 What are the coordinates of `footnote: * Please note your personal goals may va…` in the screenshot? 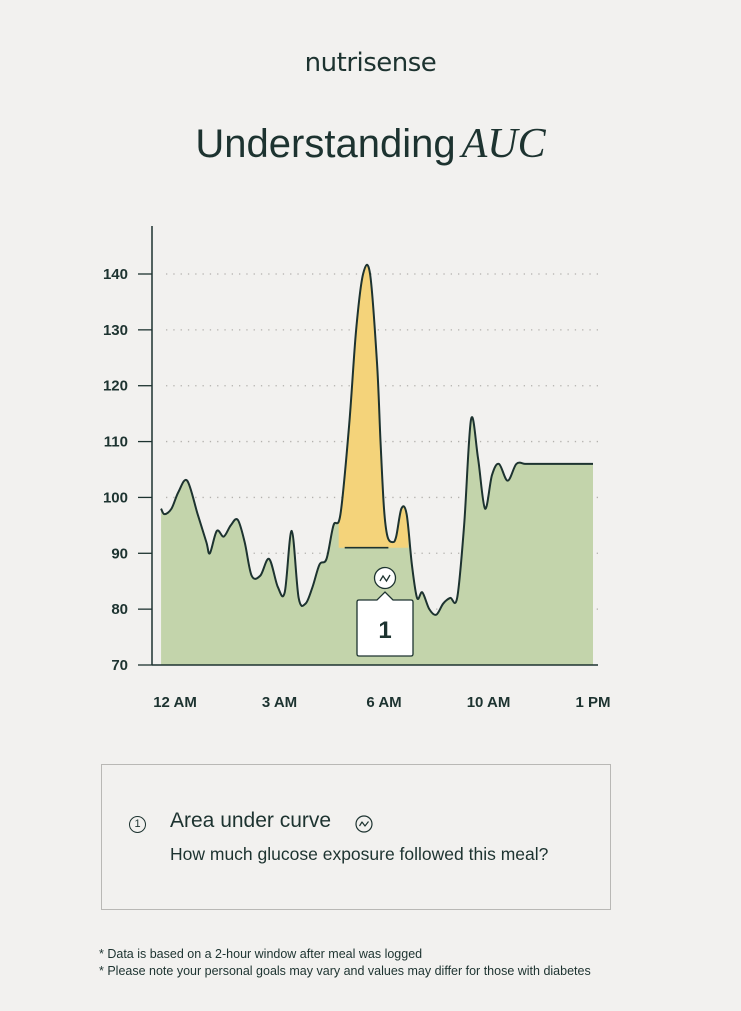 It's located at (345, 971).